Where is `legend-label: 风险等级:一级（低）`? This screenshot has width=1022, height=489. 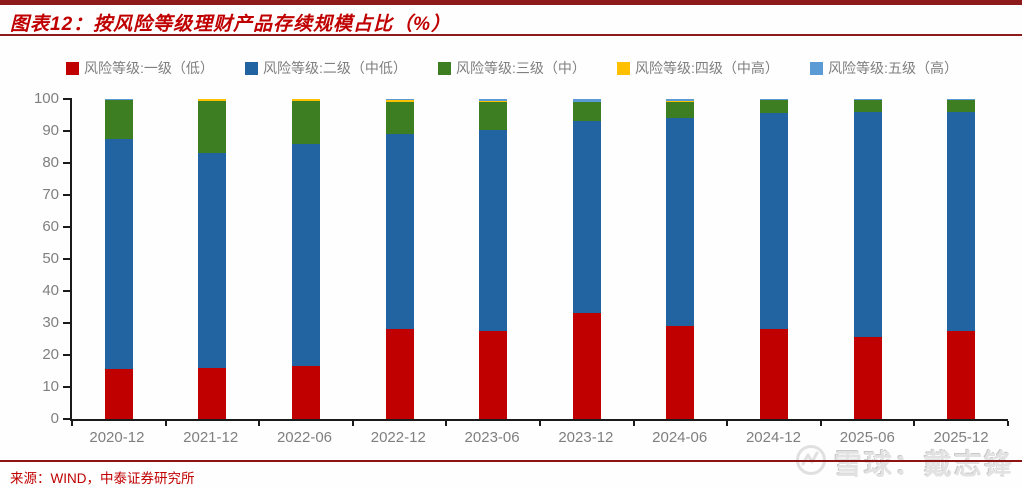 legend-label: 风险等级:一级（低） is located at coordinates (149, 68).